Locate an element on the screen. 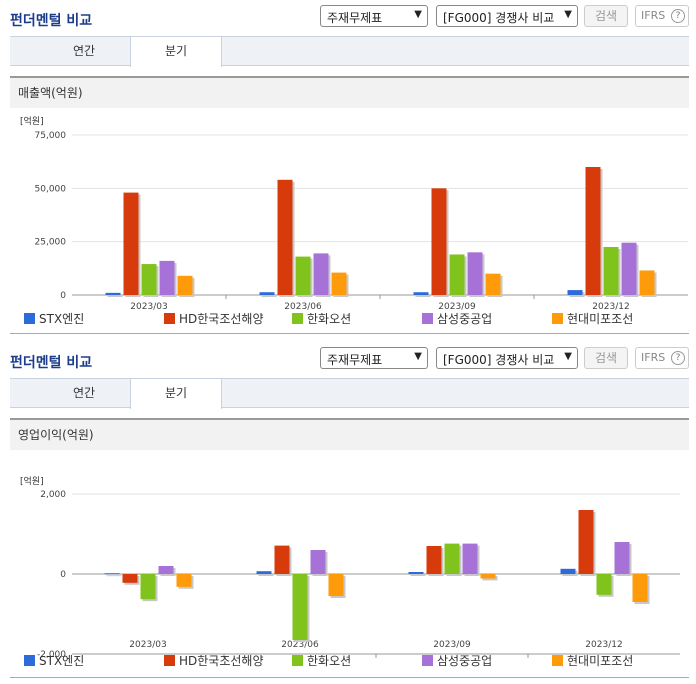 This screenshot has width=696, height=684. panel-title: 펀더멘털 비교 is located at coordinates (51, 363).